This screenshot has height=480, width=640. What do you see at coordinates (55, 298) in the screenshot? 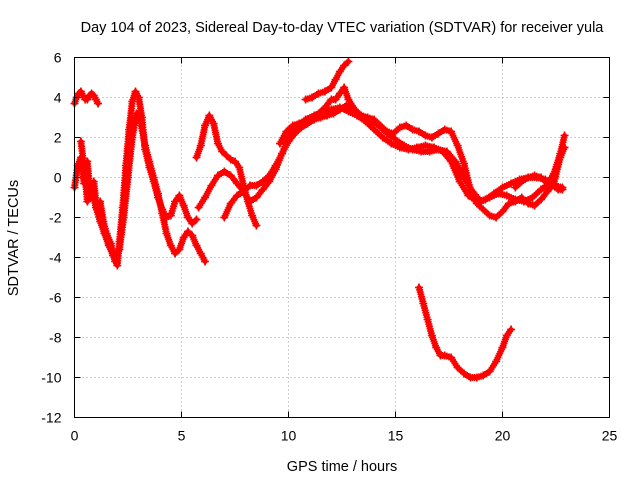
I see `y-tick-label: -6` at bounding box center [55, 298].